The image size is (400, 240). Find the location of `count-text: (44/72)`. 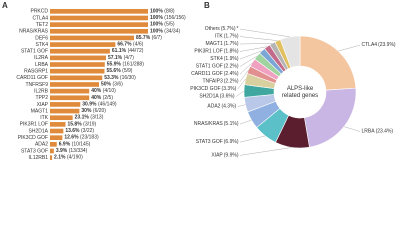

count-text: (44/72) is located at coordinates (136, 52).